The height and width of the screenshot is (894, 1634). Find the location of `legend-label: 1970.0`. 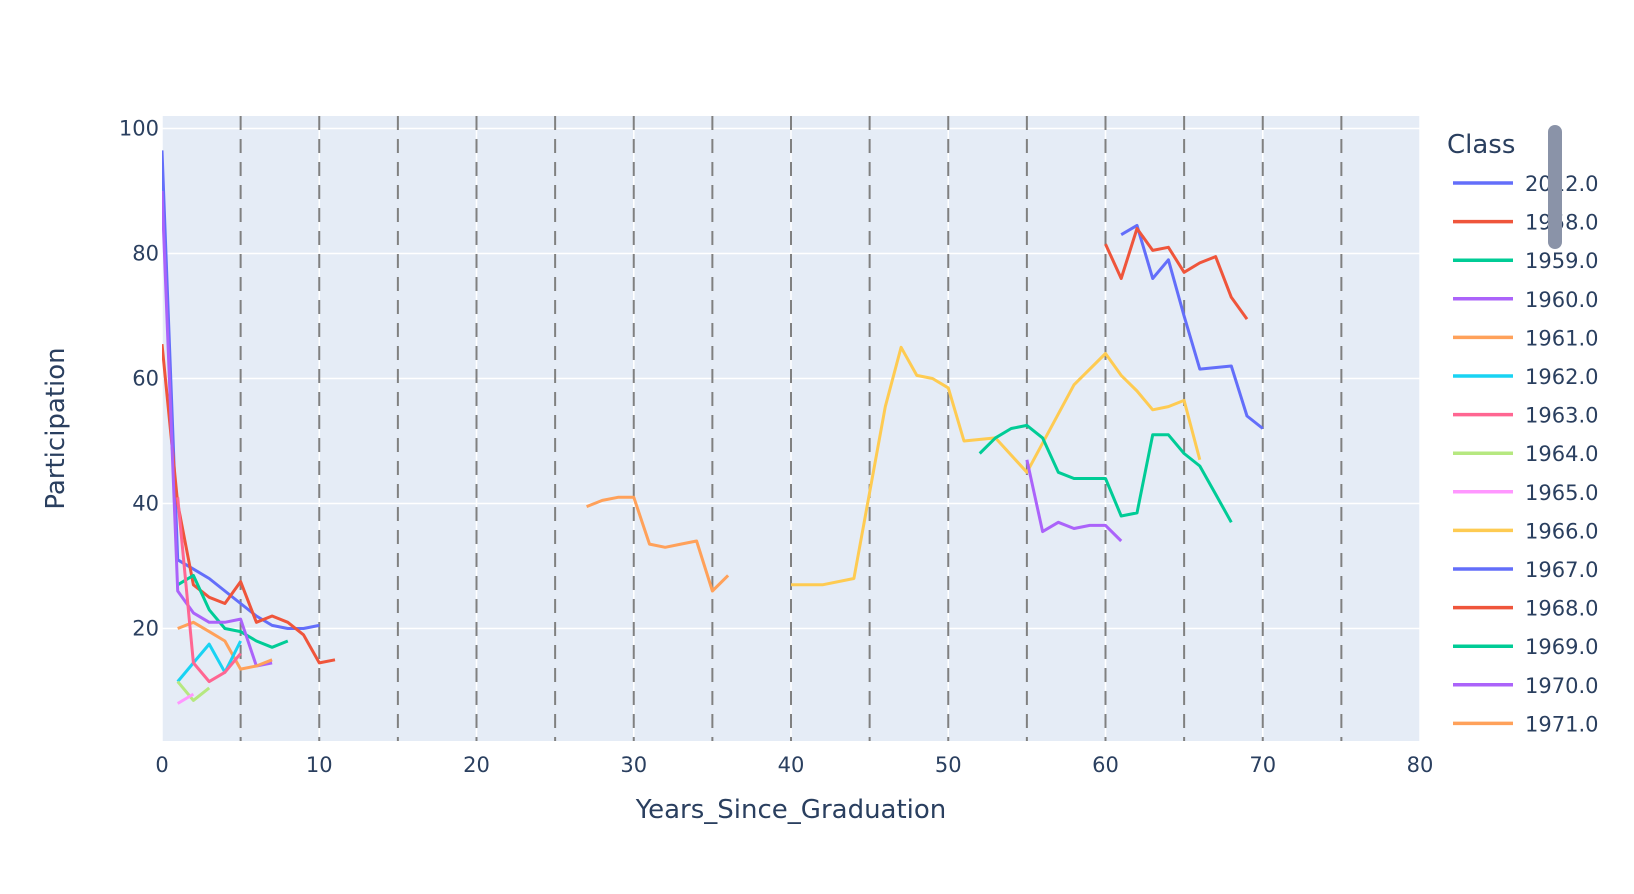

legend-label: 1970.0 is located at coordinates (1561, 686).